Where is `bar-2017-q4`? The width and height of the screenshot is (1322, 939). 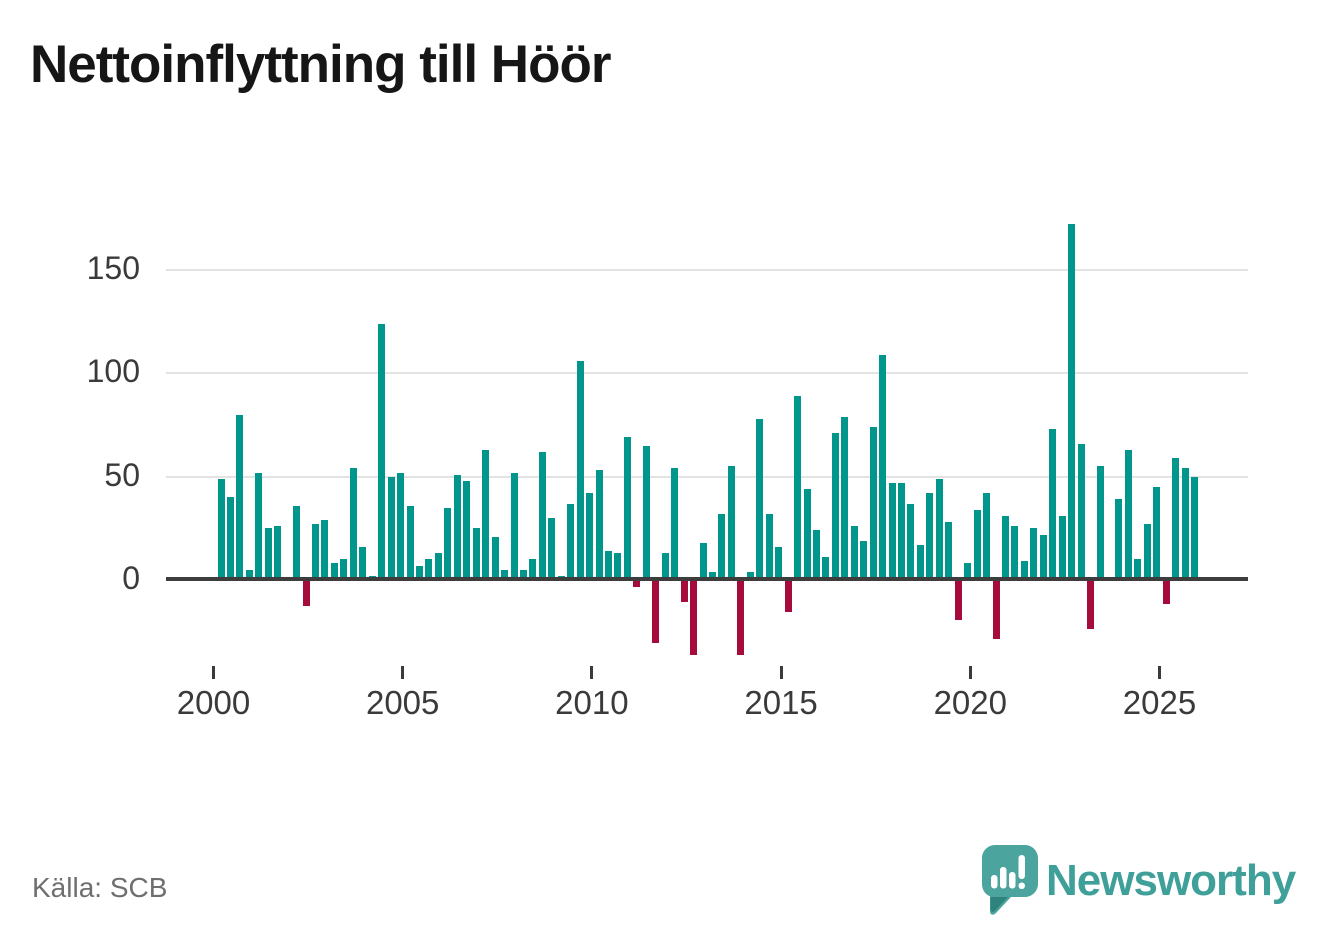
bar-2017-q4 is located at coordinates (892, 531).